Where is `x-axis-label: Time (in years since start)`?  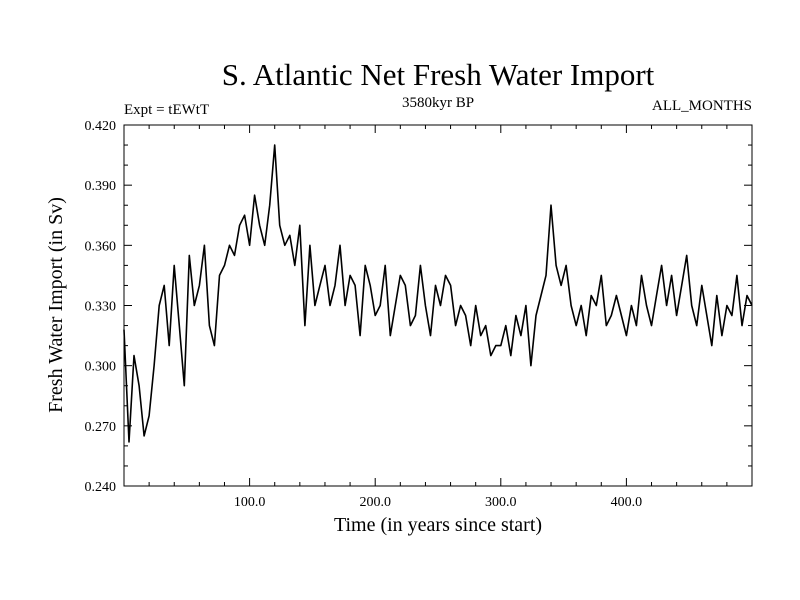
x-axis-label: Time (in years since start) is located at coordinates (438, 525).